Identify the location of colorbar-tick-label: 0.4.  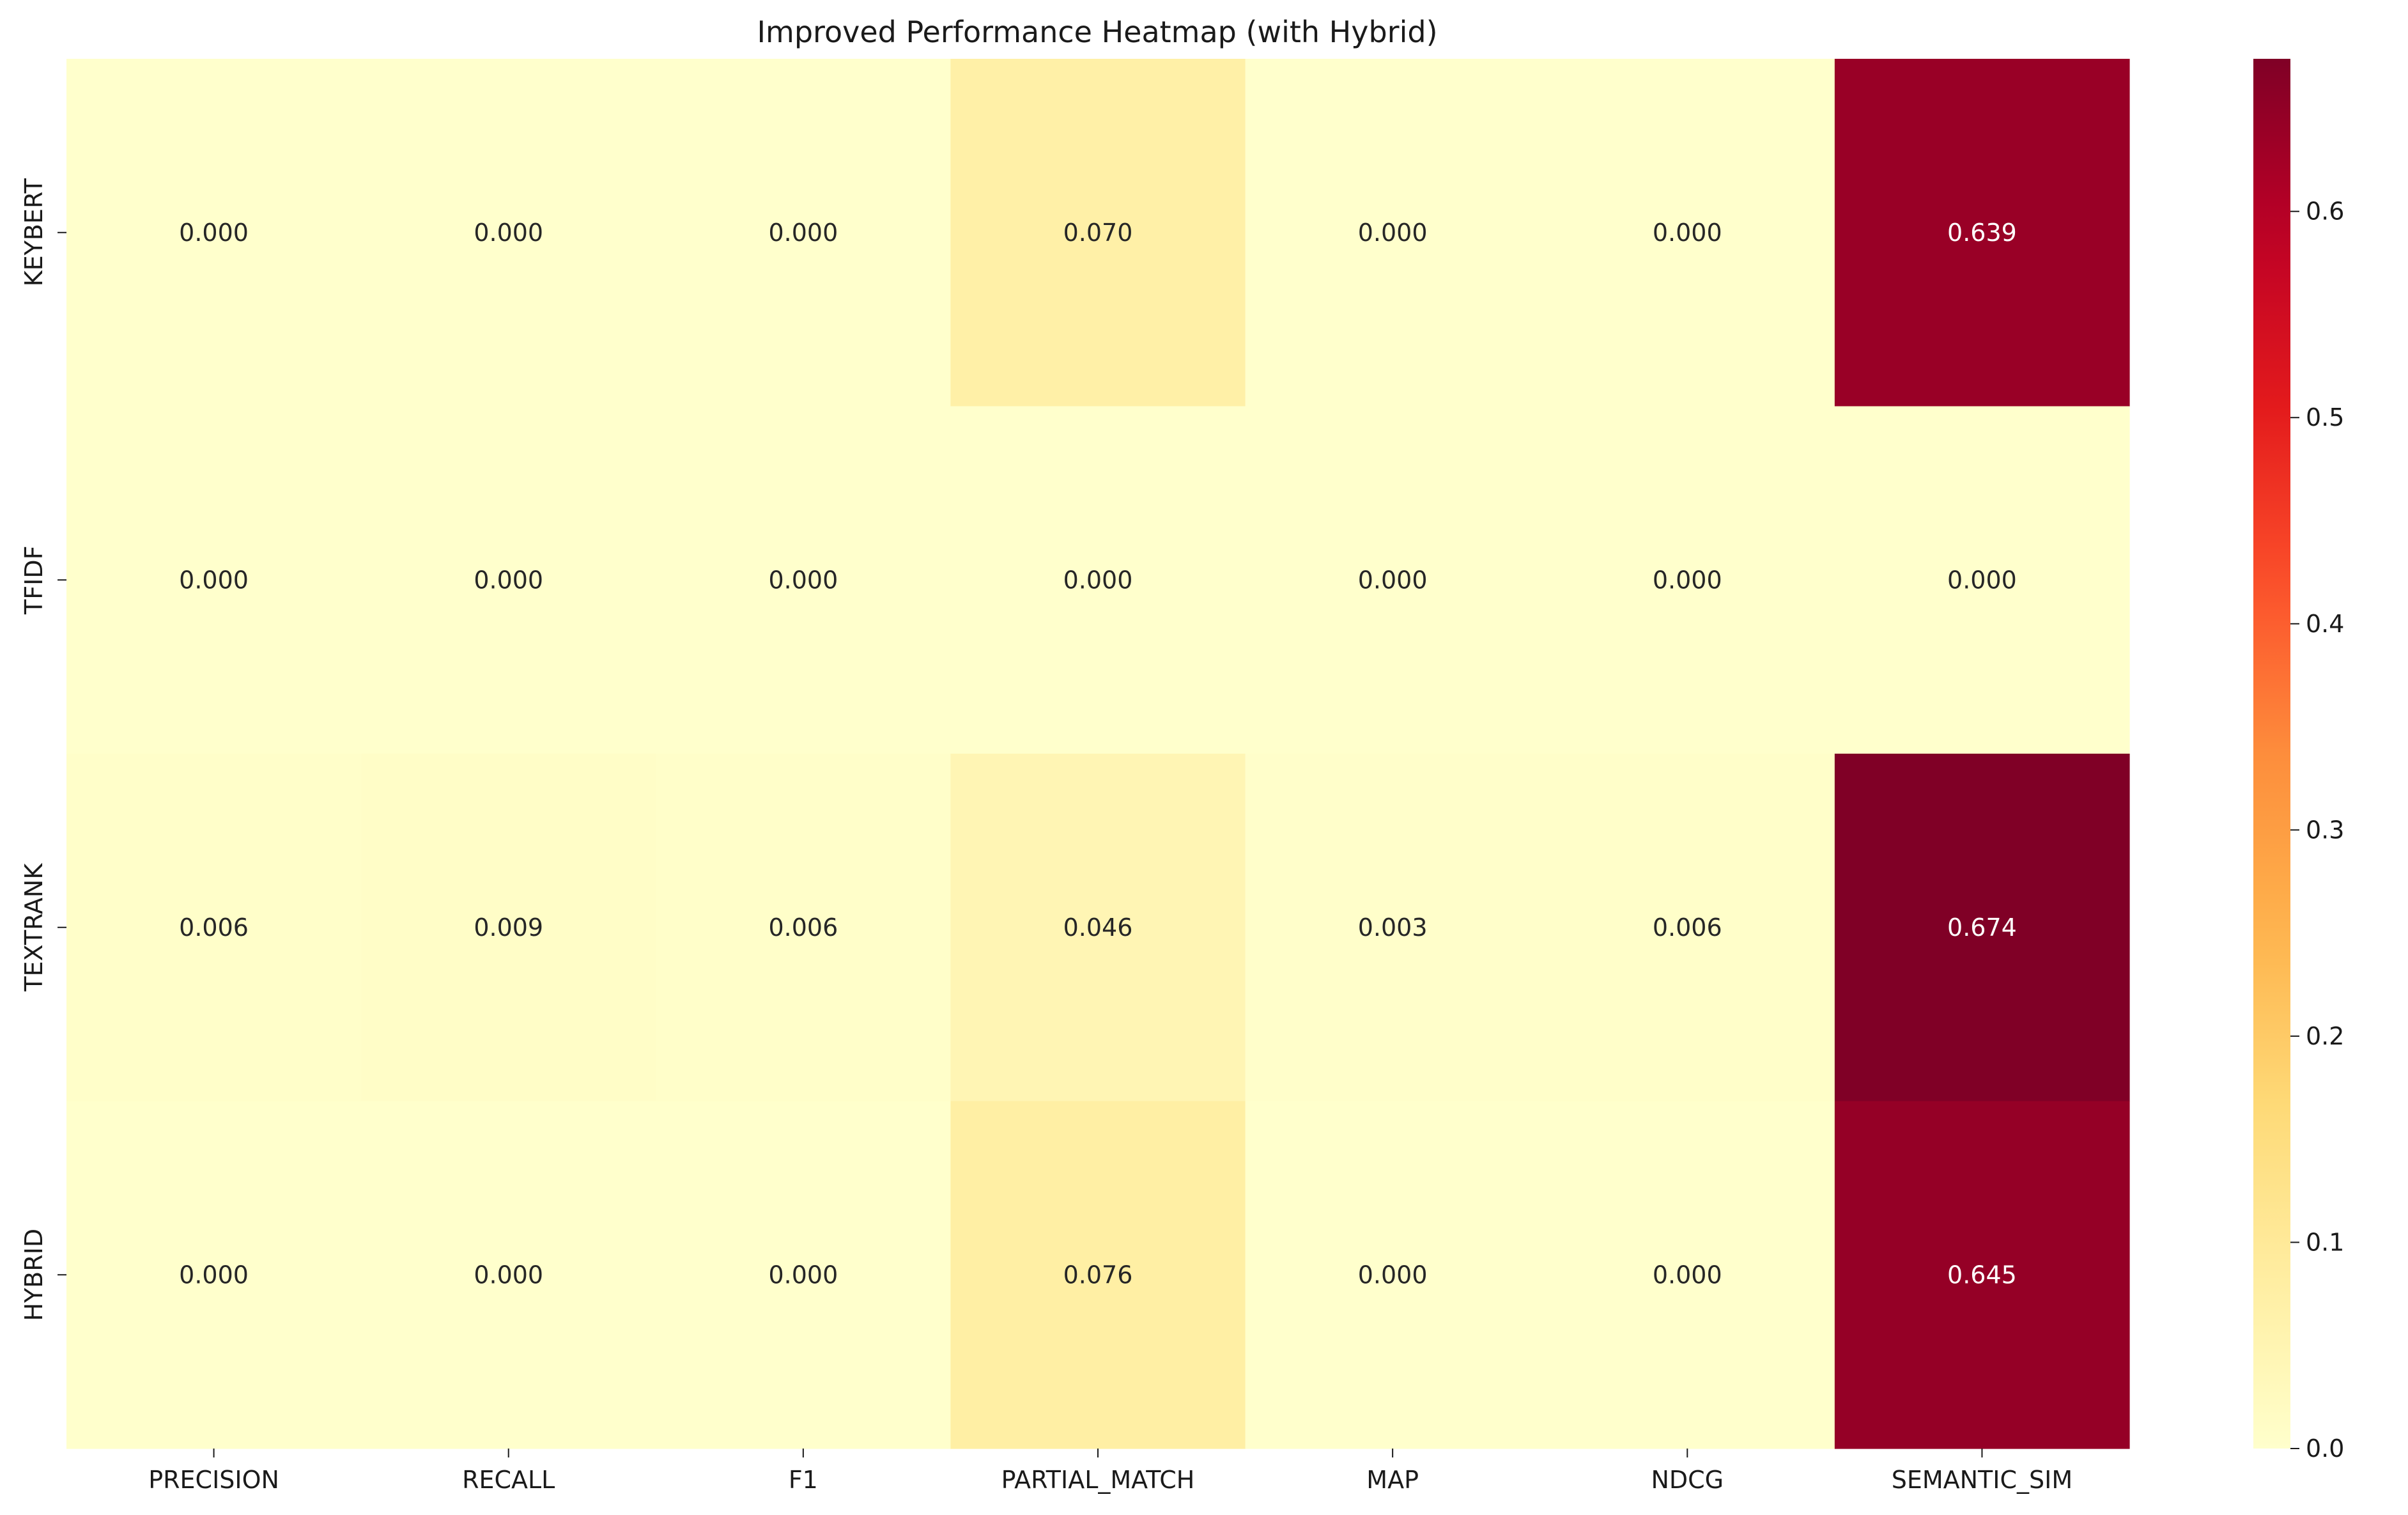
(2325, 624).